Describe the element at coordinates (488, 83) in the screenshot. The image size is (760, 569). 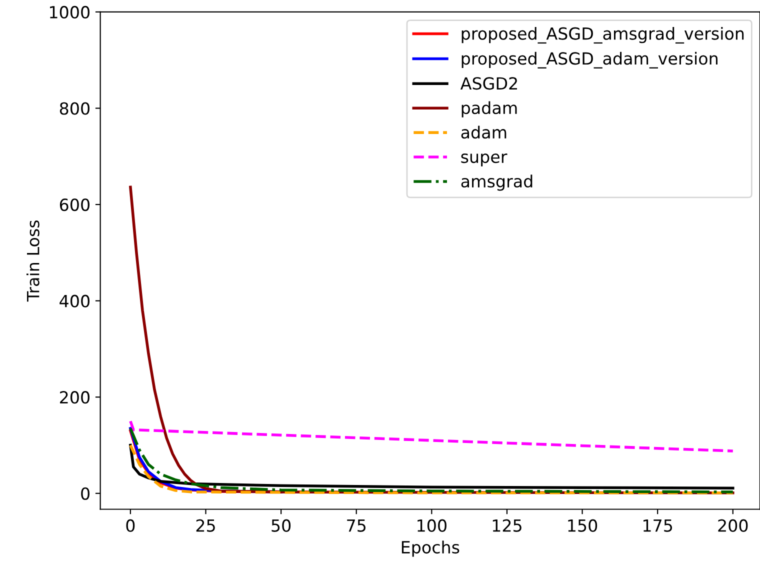
I see `legend-label: ASGD2` at that location.